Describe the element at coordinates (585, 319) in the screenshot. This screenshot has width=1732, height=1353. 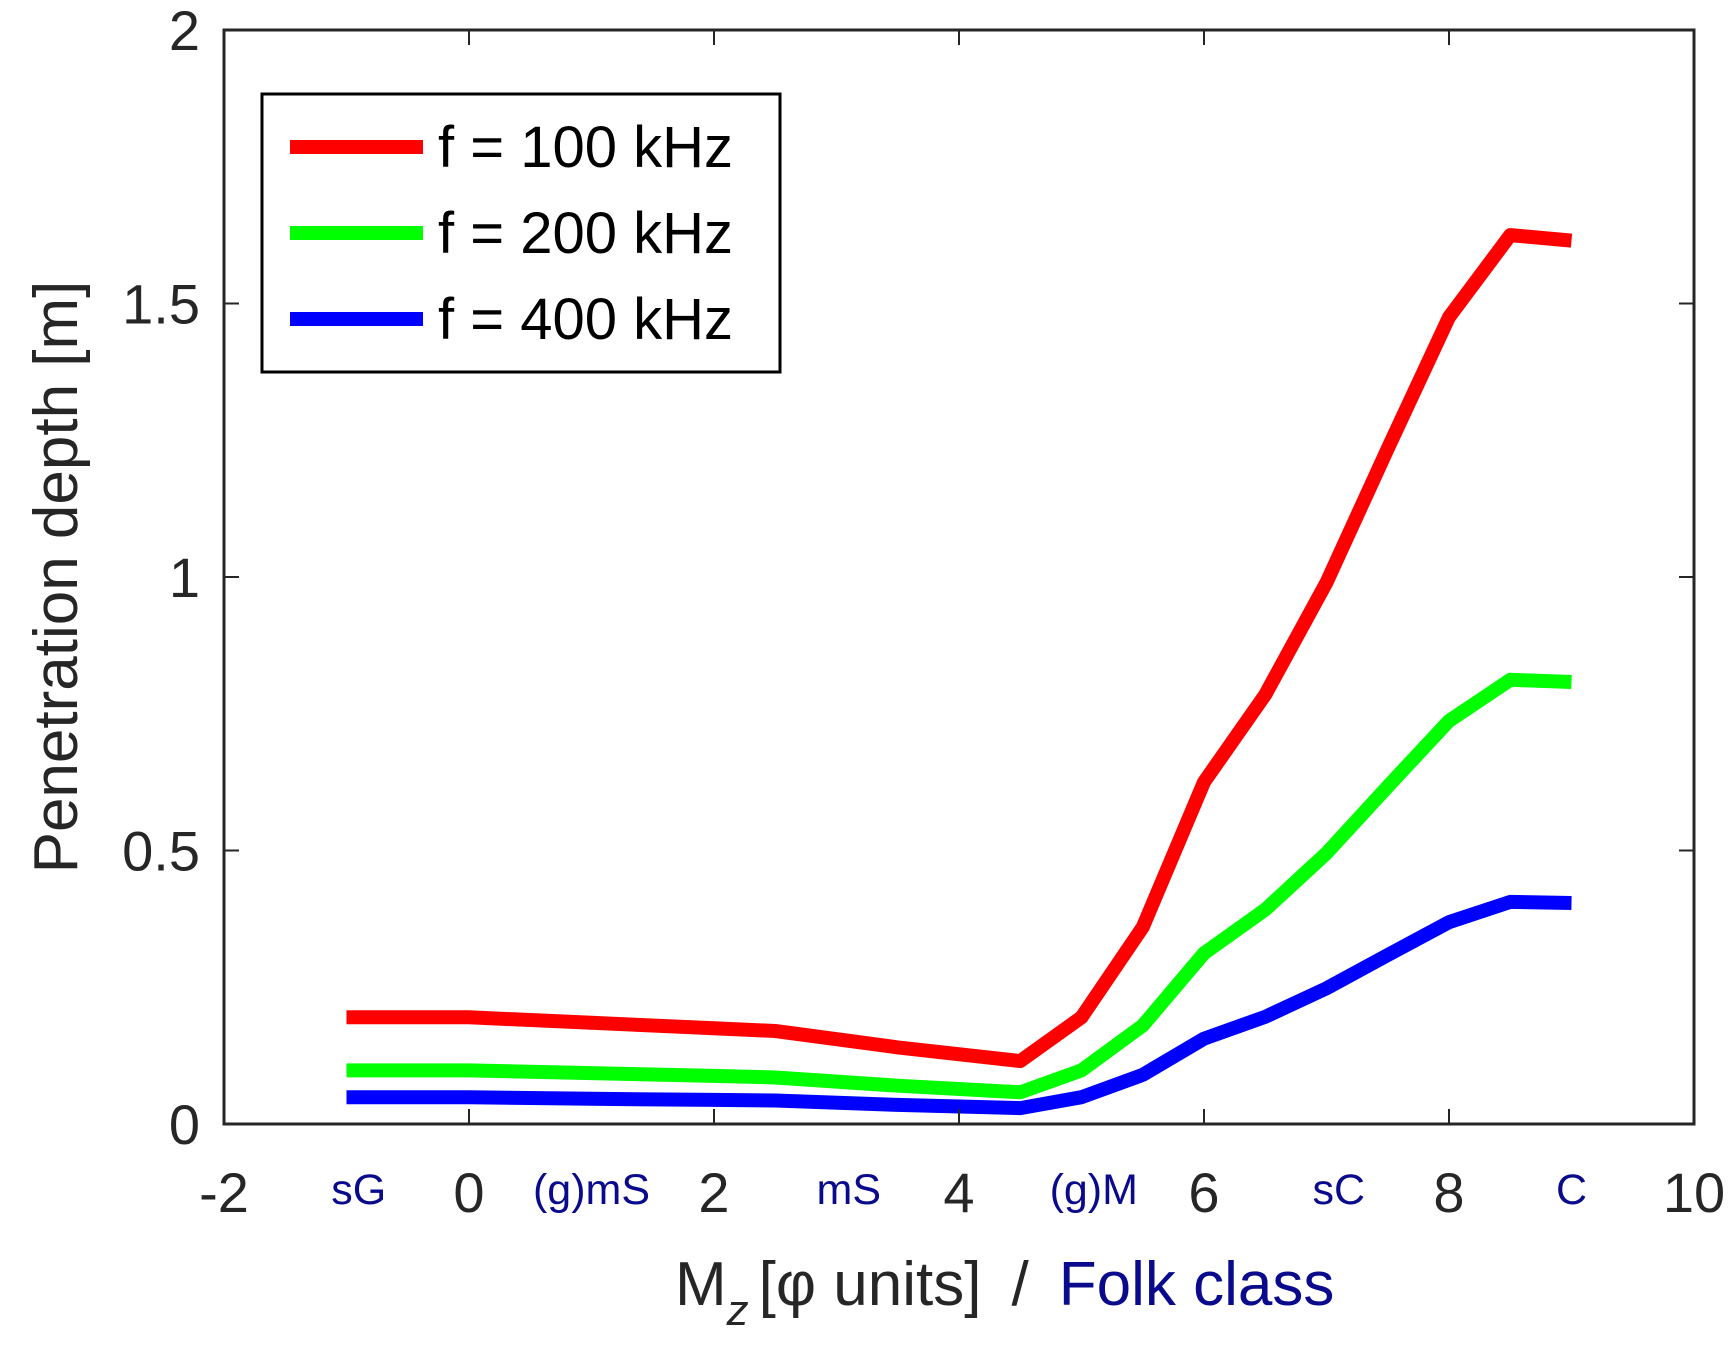
I see `legend-label-3: f = 400 kHz` at that location.